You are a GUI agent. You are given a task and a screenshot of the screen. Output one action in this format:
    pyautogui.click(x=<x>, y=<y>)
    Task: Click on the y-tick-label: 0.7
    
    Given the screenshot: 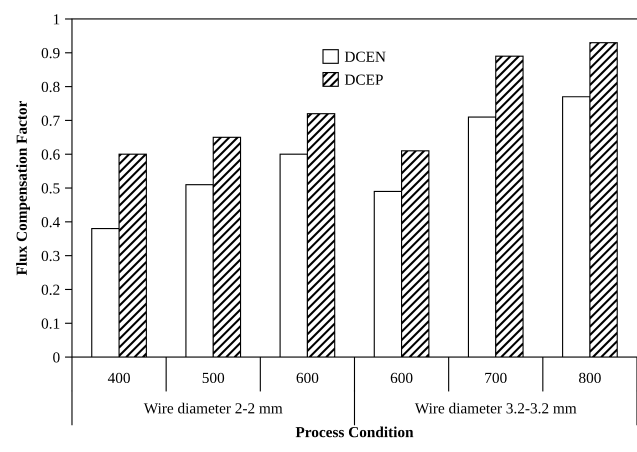 What is the action you would take?
    pyautogui.click(x=51, y=121)
    